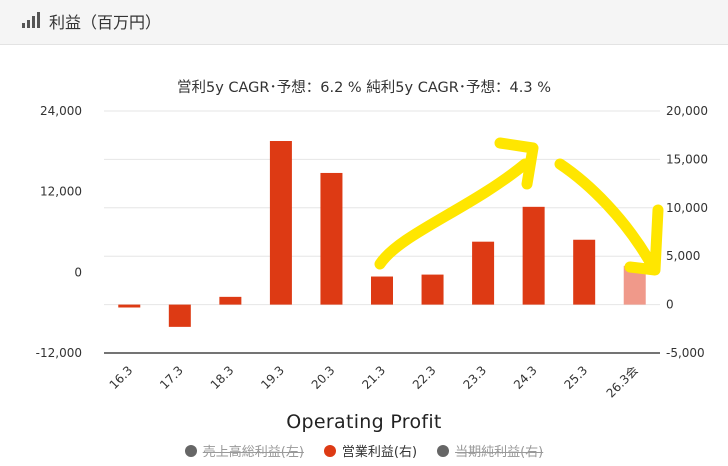 This screenshot has width=728, height=466. I want to click on x-tick-label: 22.3, so click(424, 377).